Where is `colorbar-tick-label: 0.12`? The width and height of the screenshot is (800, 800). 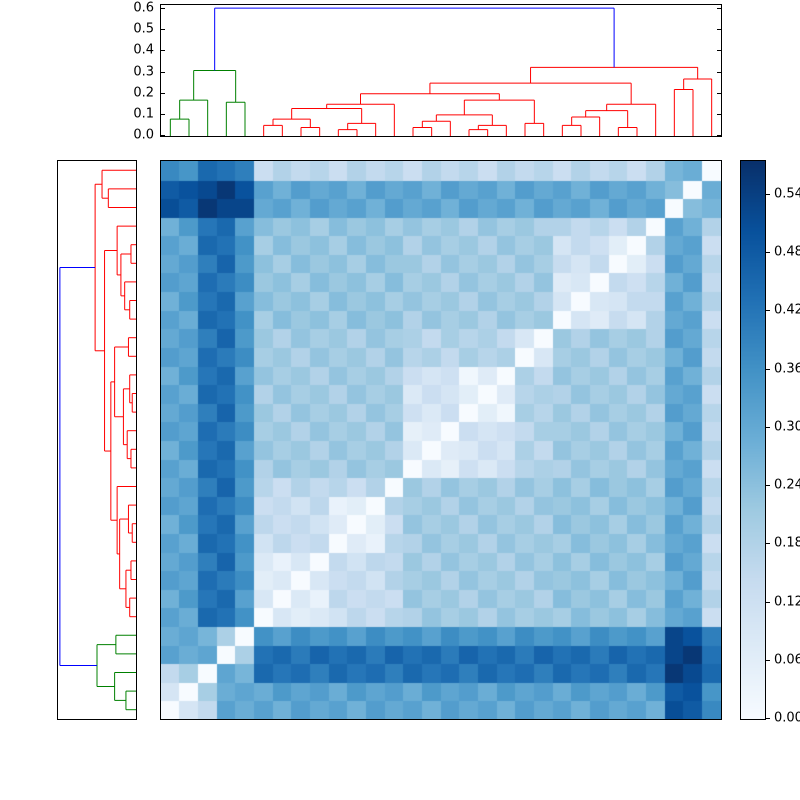 colorbar-tick-label: 0.12 is located at coordinates (787, 602).